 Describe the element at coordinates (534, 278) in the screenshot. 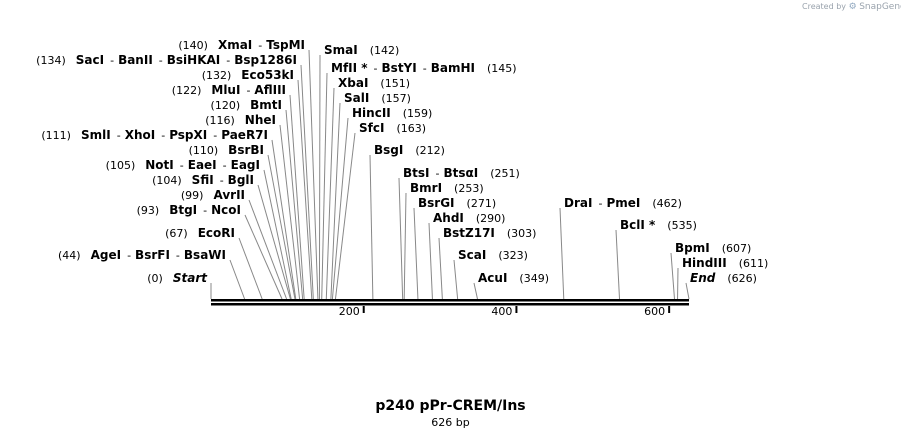

I see `site-position: (349)` at that location.